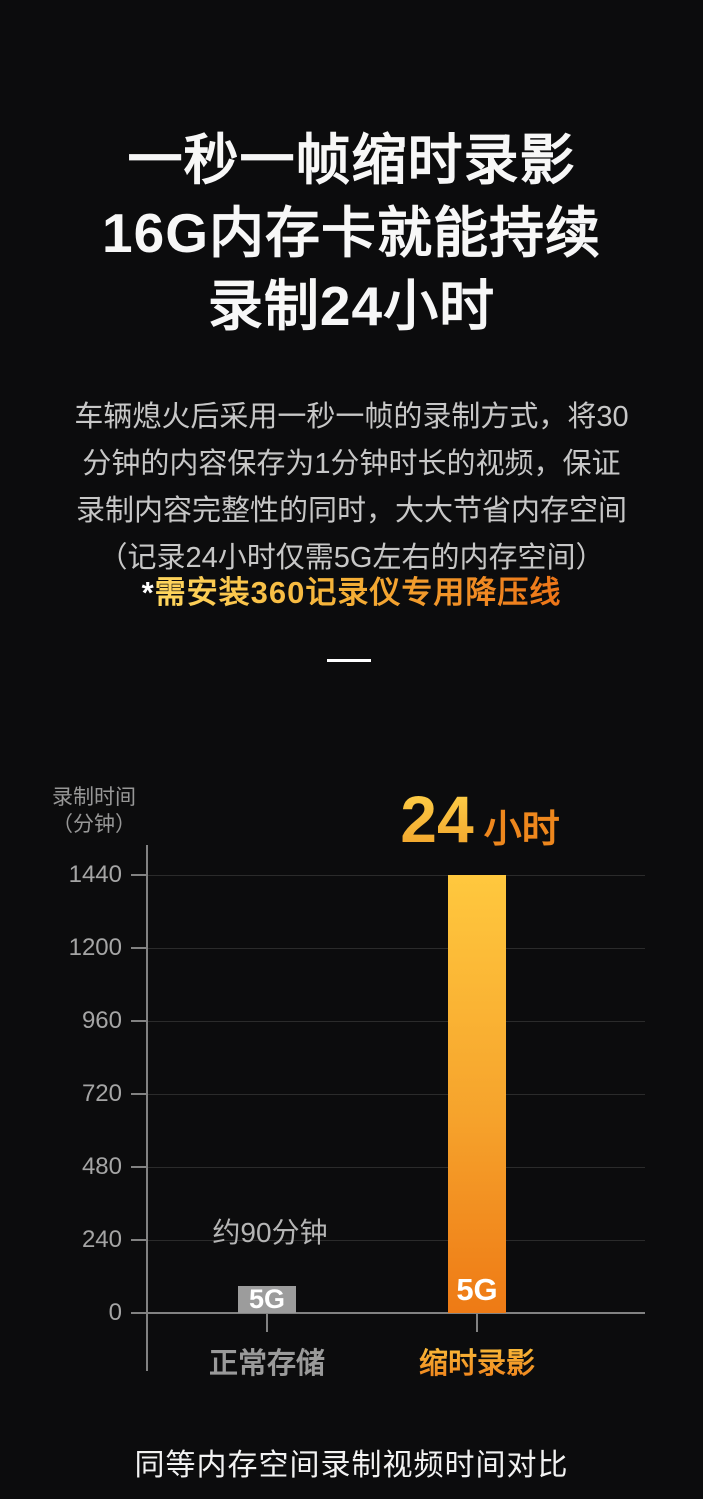  Describe the element at coordinates (480, 819) in the screenshot. I see `timelapse-bar-value-label: 24 小时` at that location.